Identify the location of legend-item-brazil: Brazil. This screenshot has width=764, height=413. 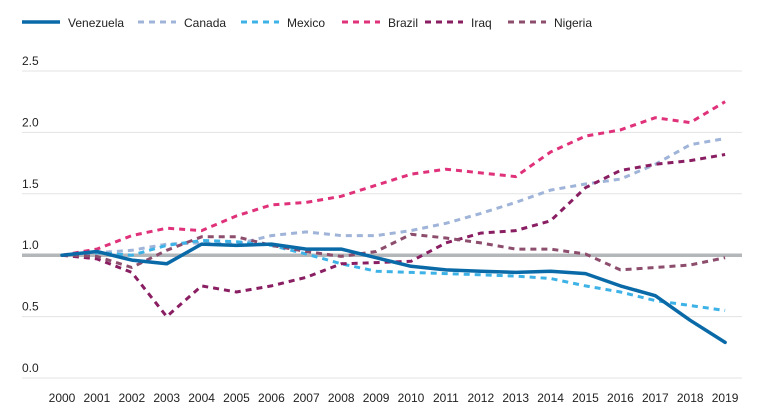
(380, 23).